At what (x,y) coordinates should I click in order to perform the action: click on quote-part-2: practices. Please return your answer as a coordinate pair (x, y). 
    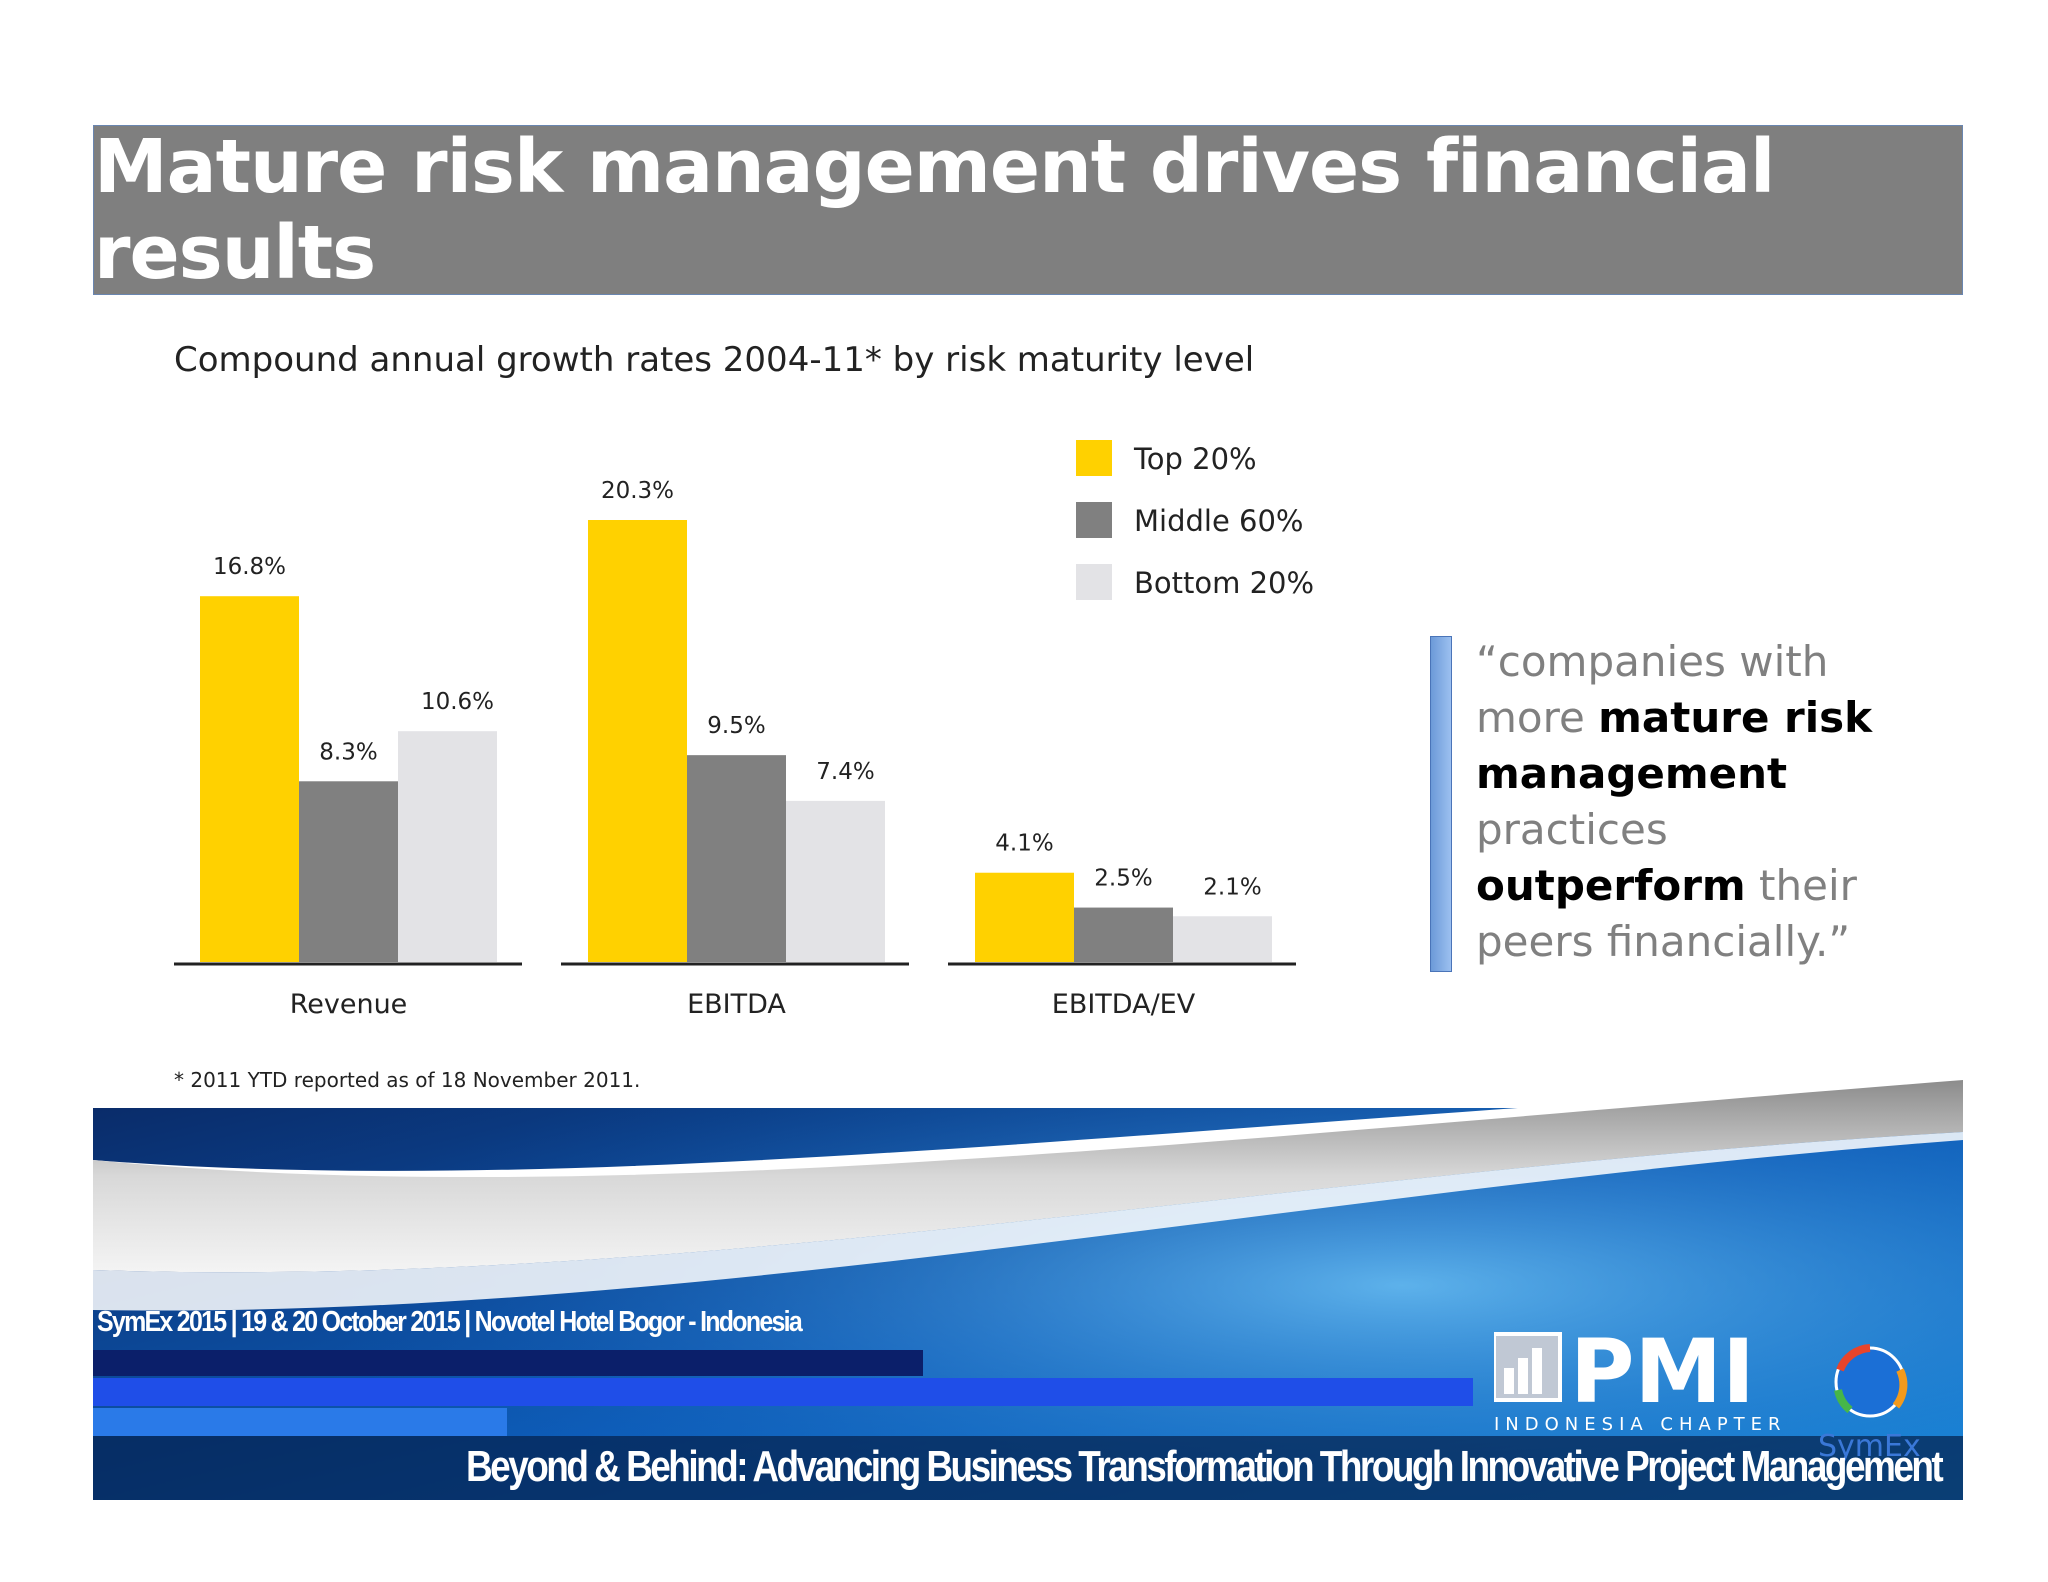
    Looking at the image, I should click on (1572, 829).